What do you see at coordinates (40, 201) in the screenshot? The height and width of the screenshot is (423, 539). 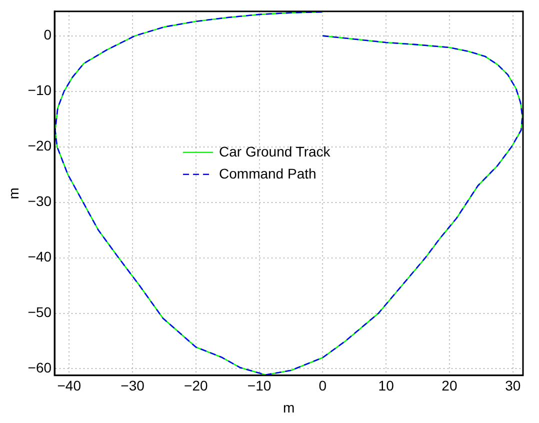 I see `y-tick-label: −30` at bounding box center [40, 201].